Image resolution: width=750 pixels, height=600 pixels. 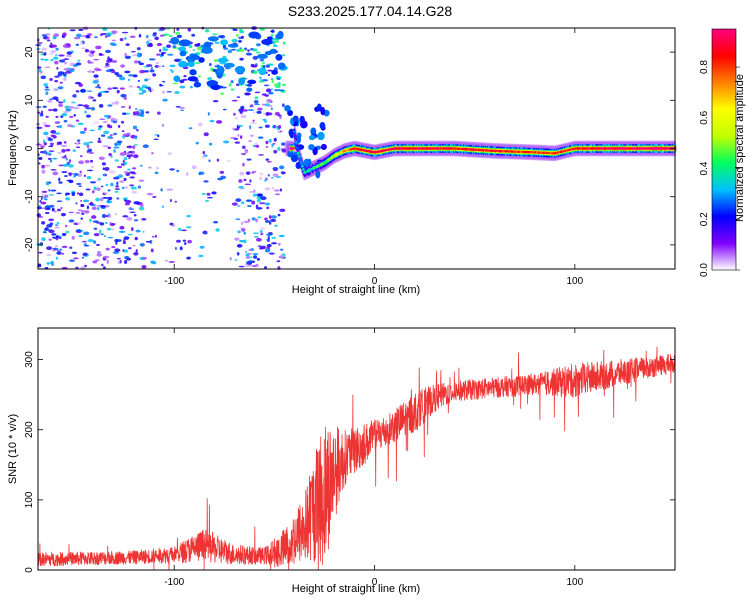 I want to click on track-core, so click(x=296, y=142).